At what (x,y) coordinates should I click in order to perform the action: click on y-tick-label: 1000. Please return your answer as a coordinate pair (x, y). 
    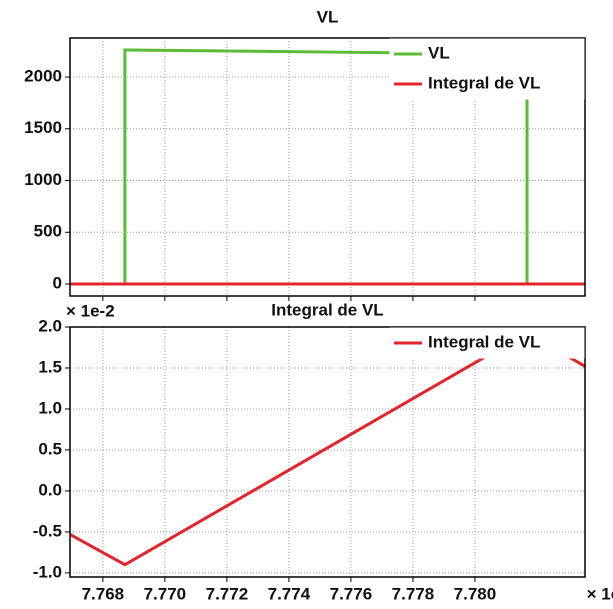
    Looking at the image, I should click on (43, 179).